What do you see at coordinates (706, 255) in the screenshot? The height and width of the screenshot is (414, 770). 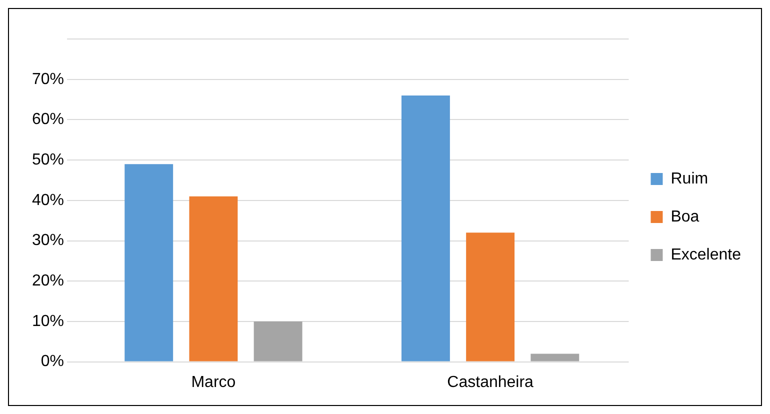 I see `legend-label: Excelente` at bounding box center [706, 255].